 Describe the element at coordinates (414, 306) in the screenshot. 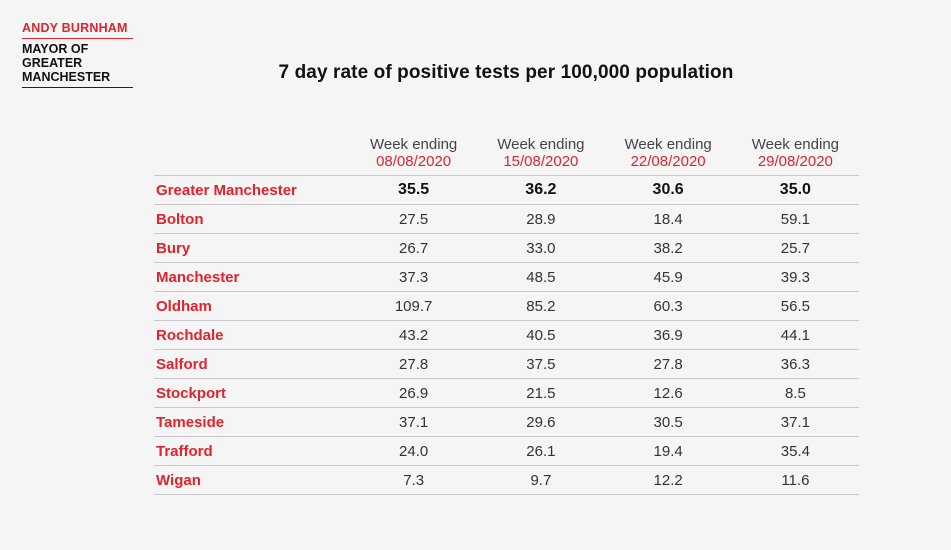

I see `rate-value: 109.7` at that location.